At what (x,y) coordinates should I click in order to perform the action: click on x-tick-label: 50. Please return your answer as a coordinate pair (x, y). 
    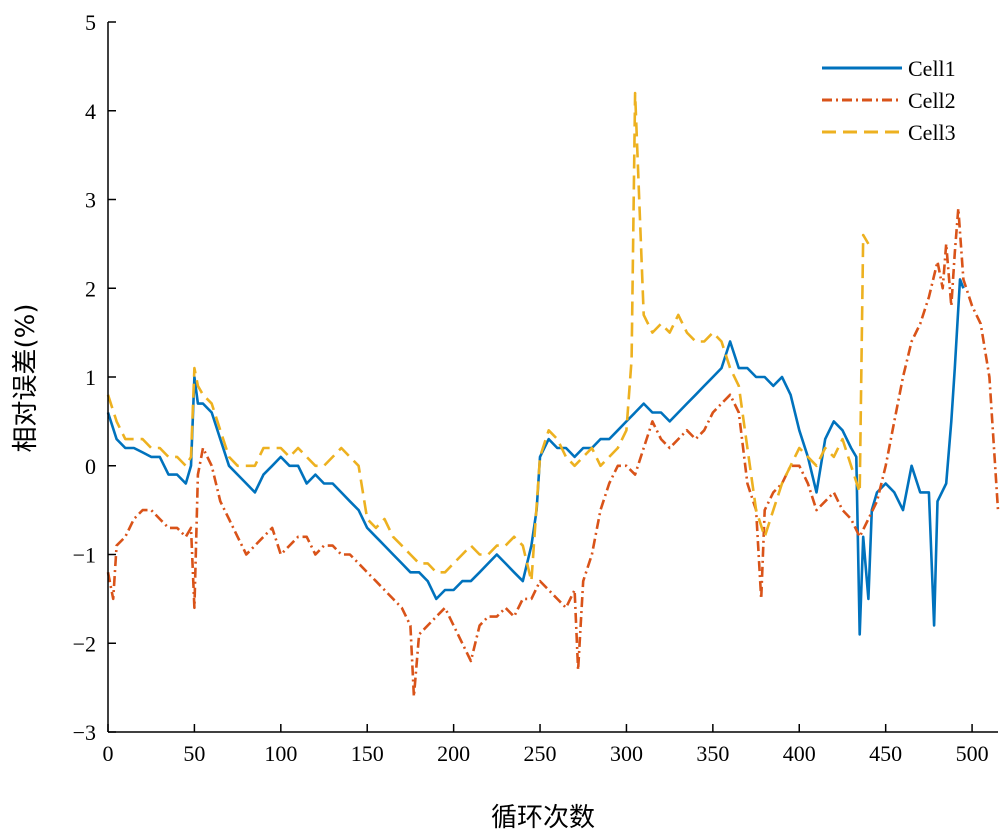
    Looking at the image, I should click on (194, 753).